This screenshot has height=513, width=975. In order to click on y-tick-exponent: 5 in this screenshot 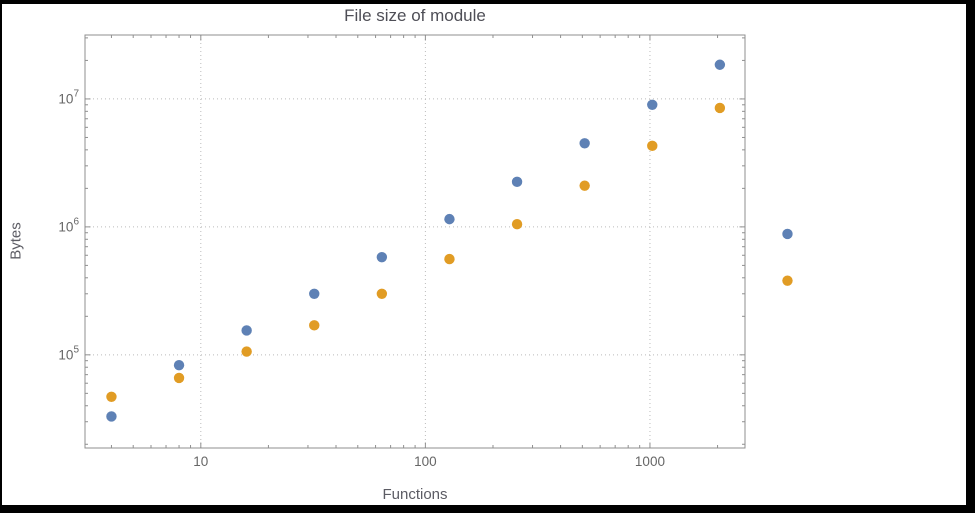, I will do `click(76, 349)`.